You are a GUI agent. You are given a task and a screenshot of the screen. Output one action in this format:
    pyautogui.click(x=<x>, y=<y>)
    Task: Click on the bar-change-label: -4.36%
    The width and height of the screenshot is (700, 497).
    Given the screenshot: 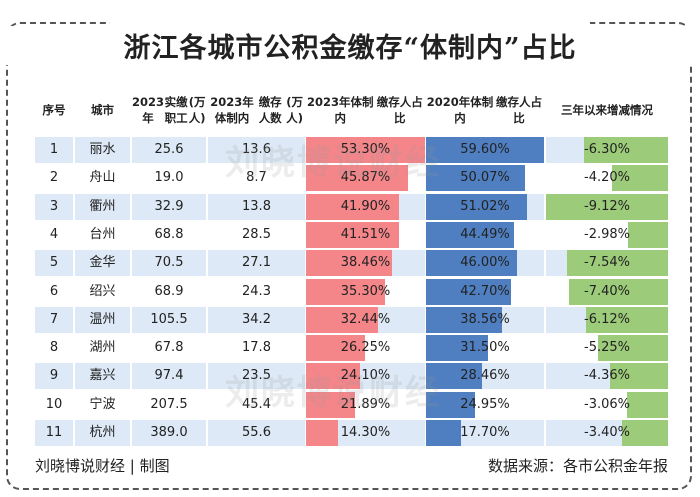 What is the action you would take?
    pyautogui.click(x=607, y=376)
    